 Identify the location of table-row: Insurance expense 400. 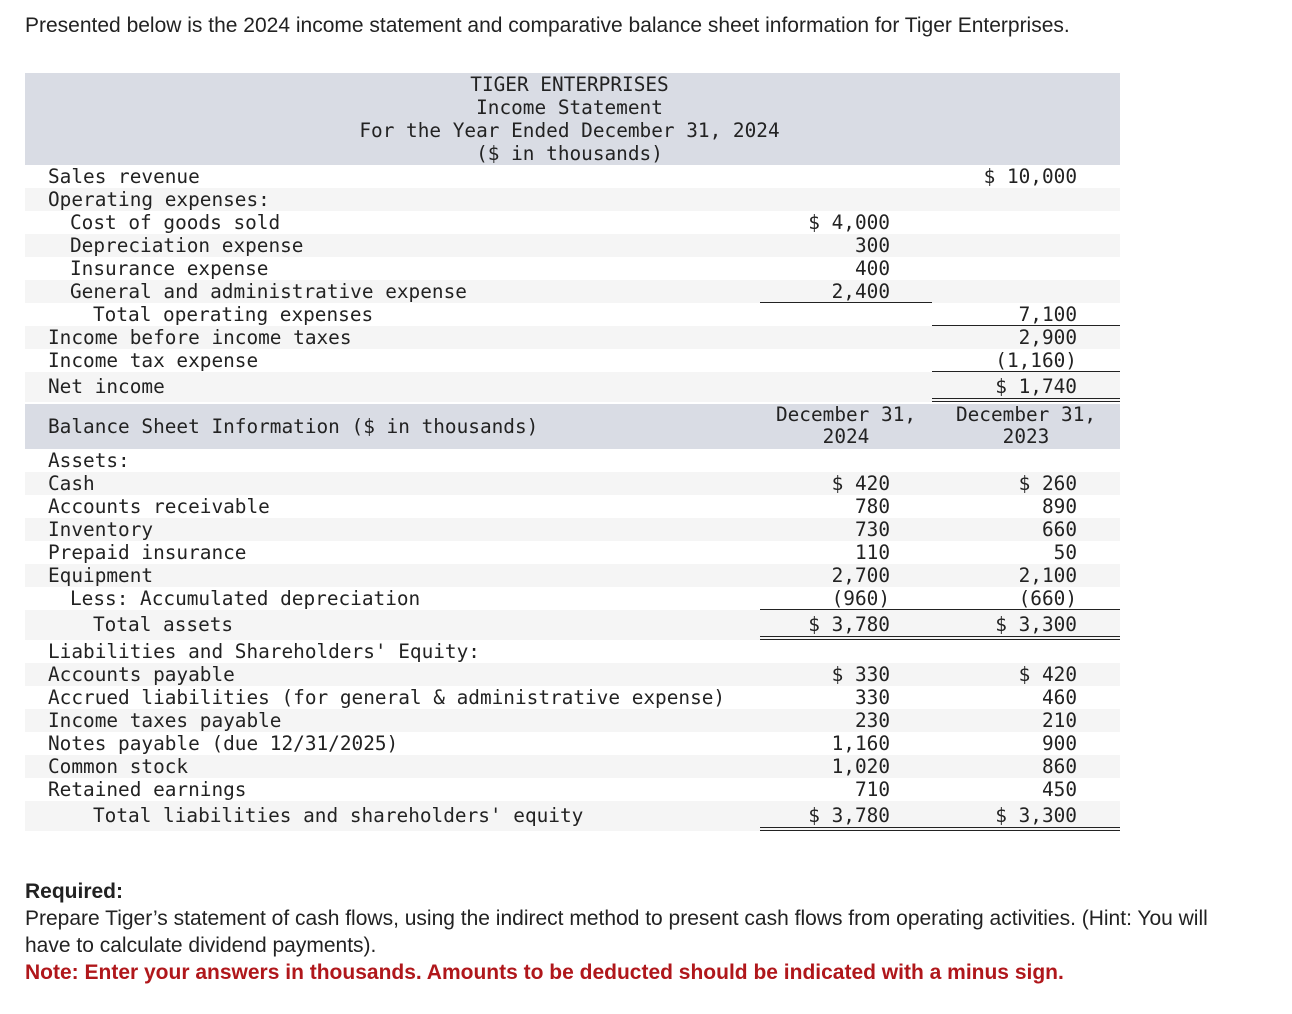
(572, 268).